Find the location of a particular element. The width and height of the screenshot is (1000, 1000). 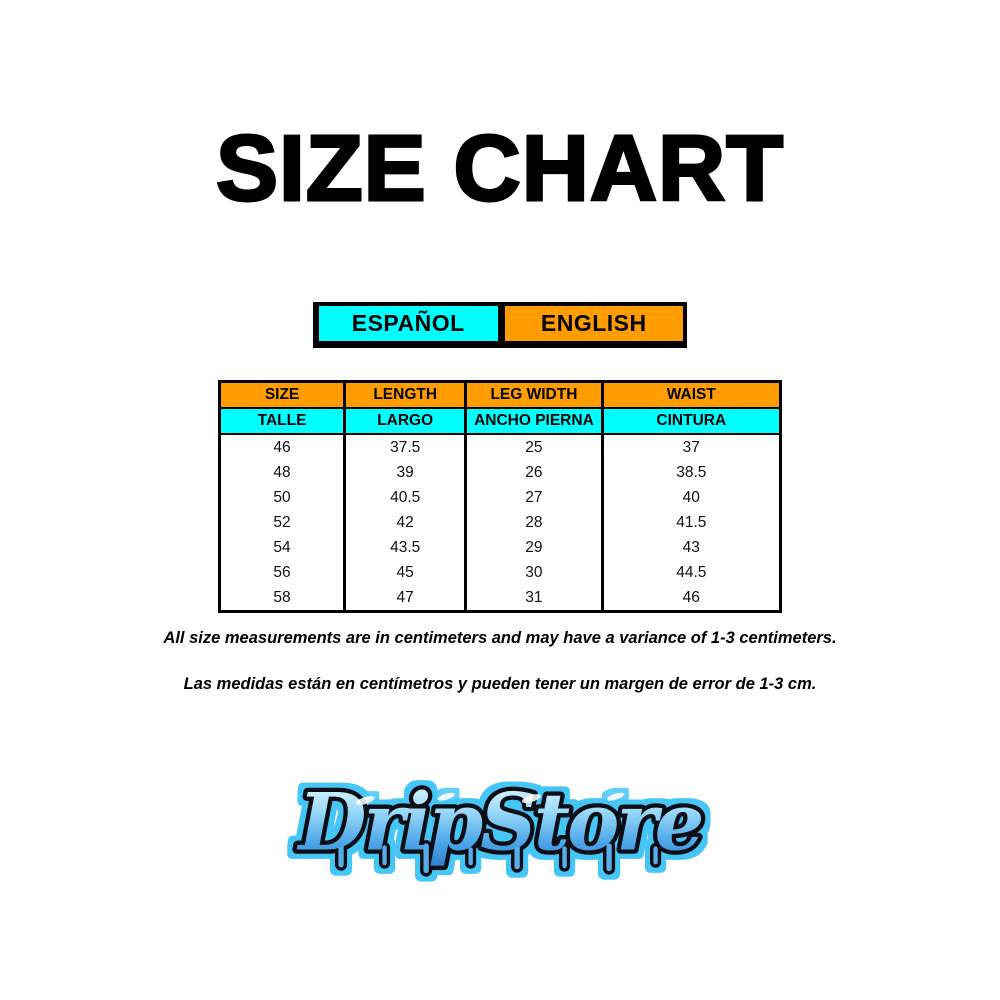

size-cell: 39 is located at coordinates (405, 472).